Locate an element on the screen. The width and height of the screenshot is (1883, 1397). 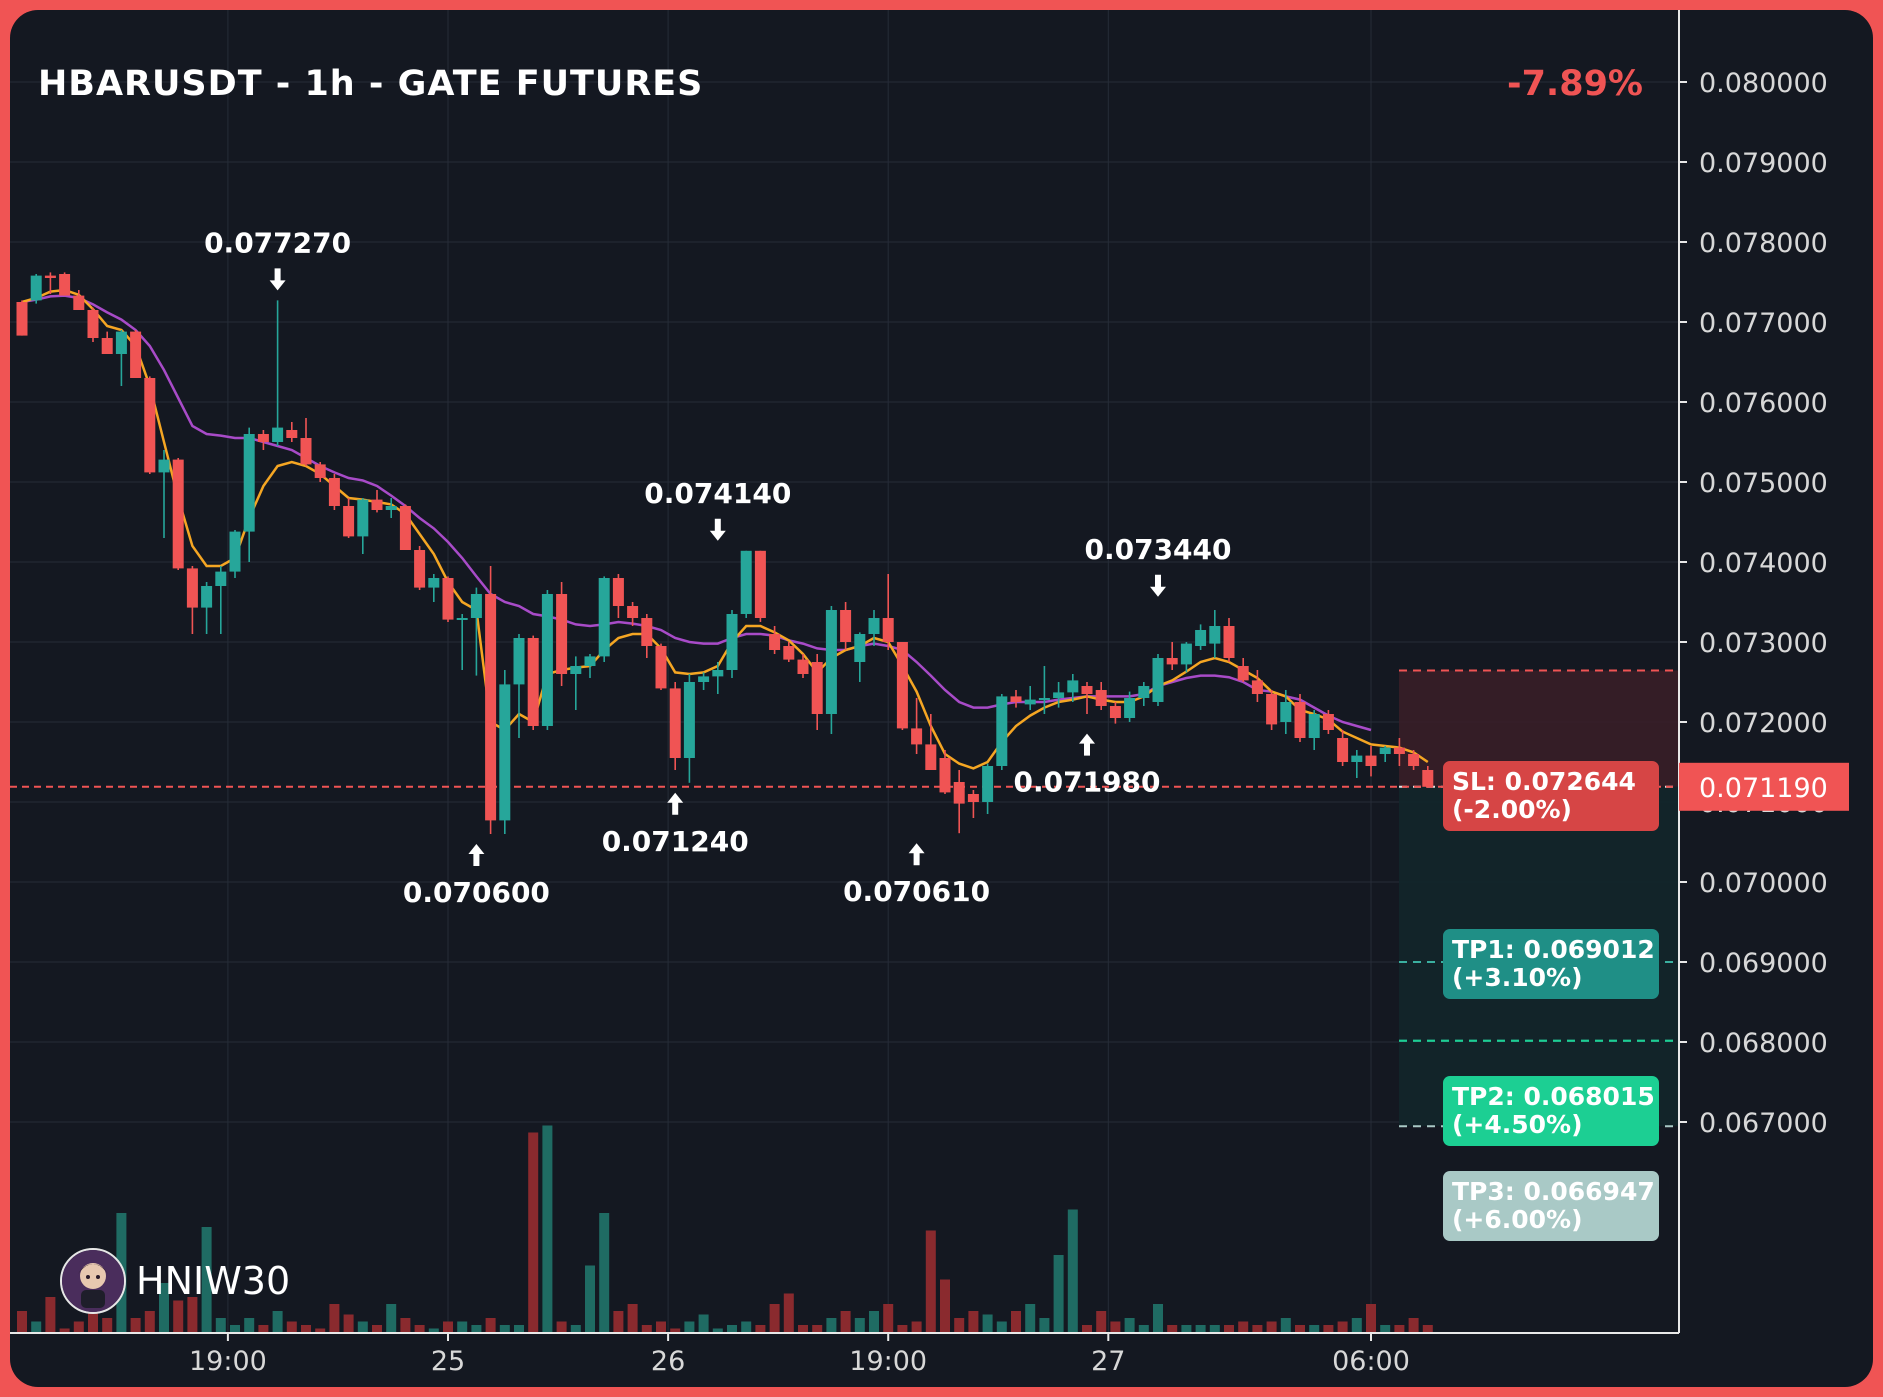
y-tick-label: 0.069000 is located at coordinates (1763, 963).